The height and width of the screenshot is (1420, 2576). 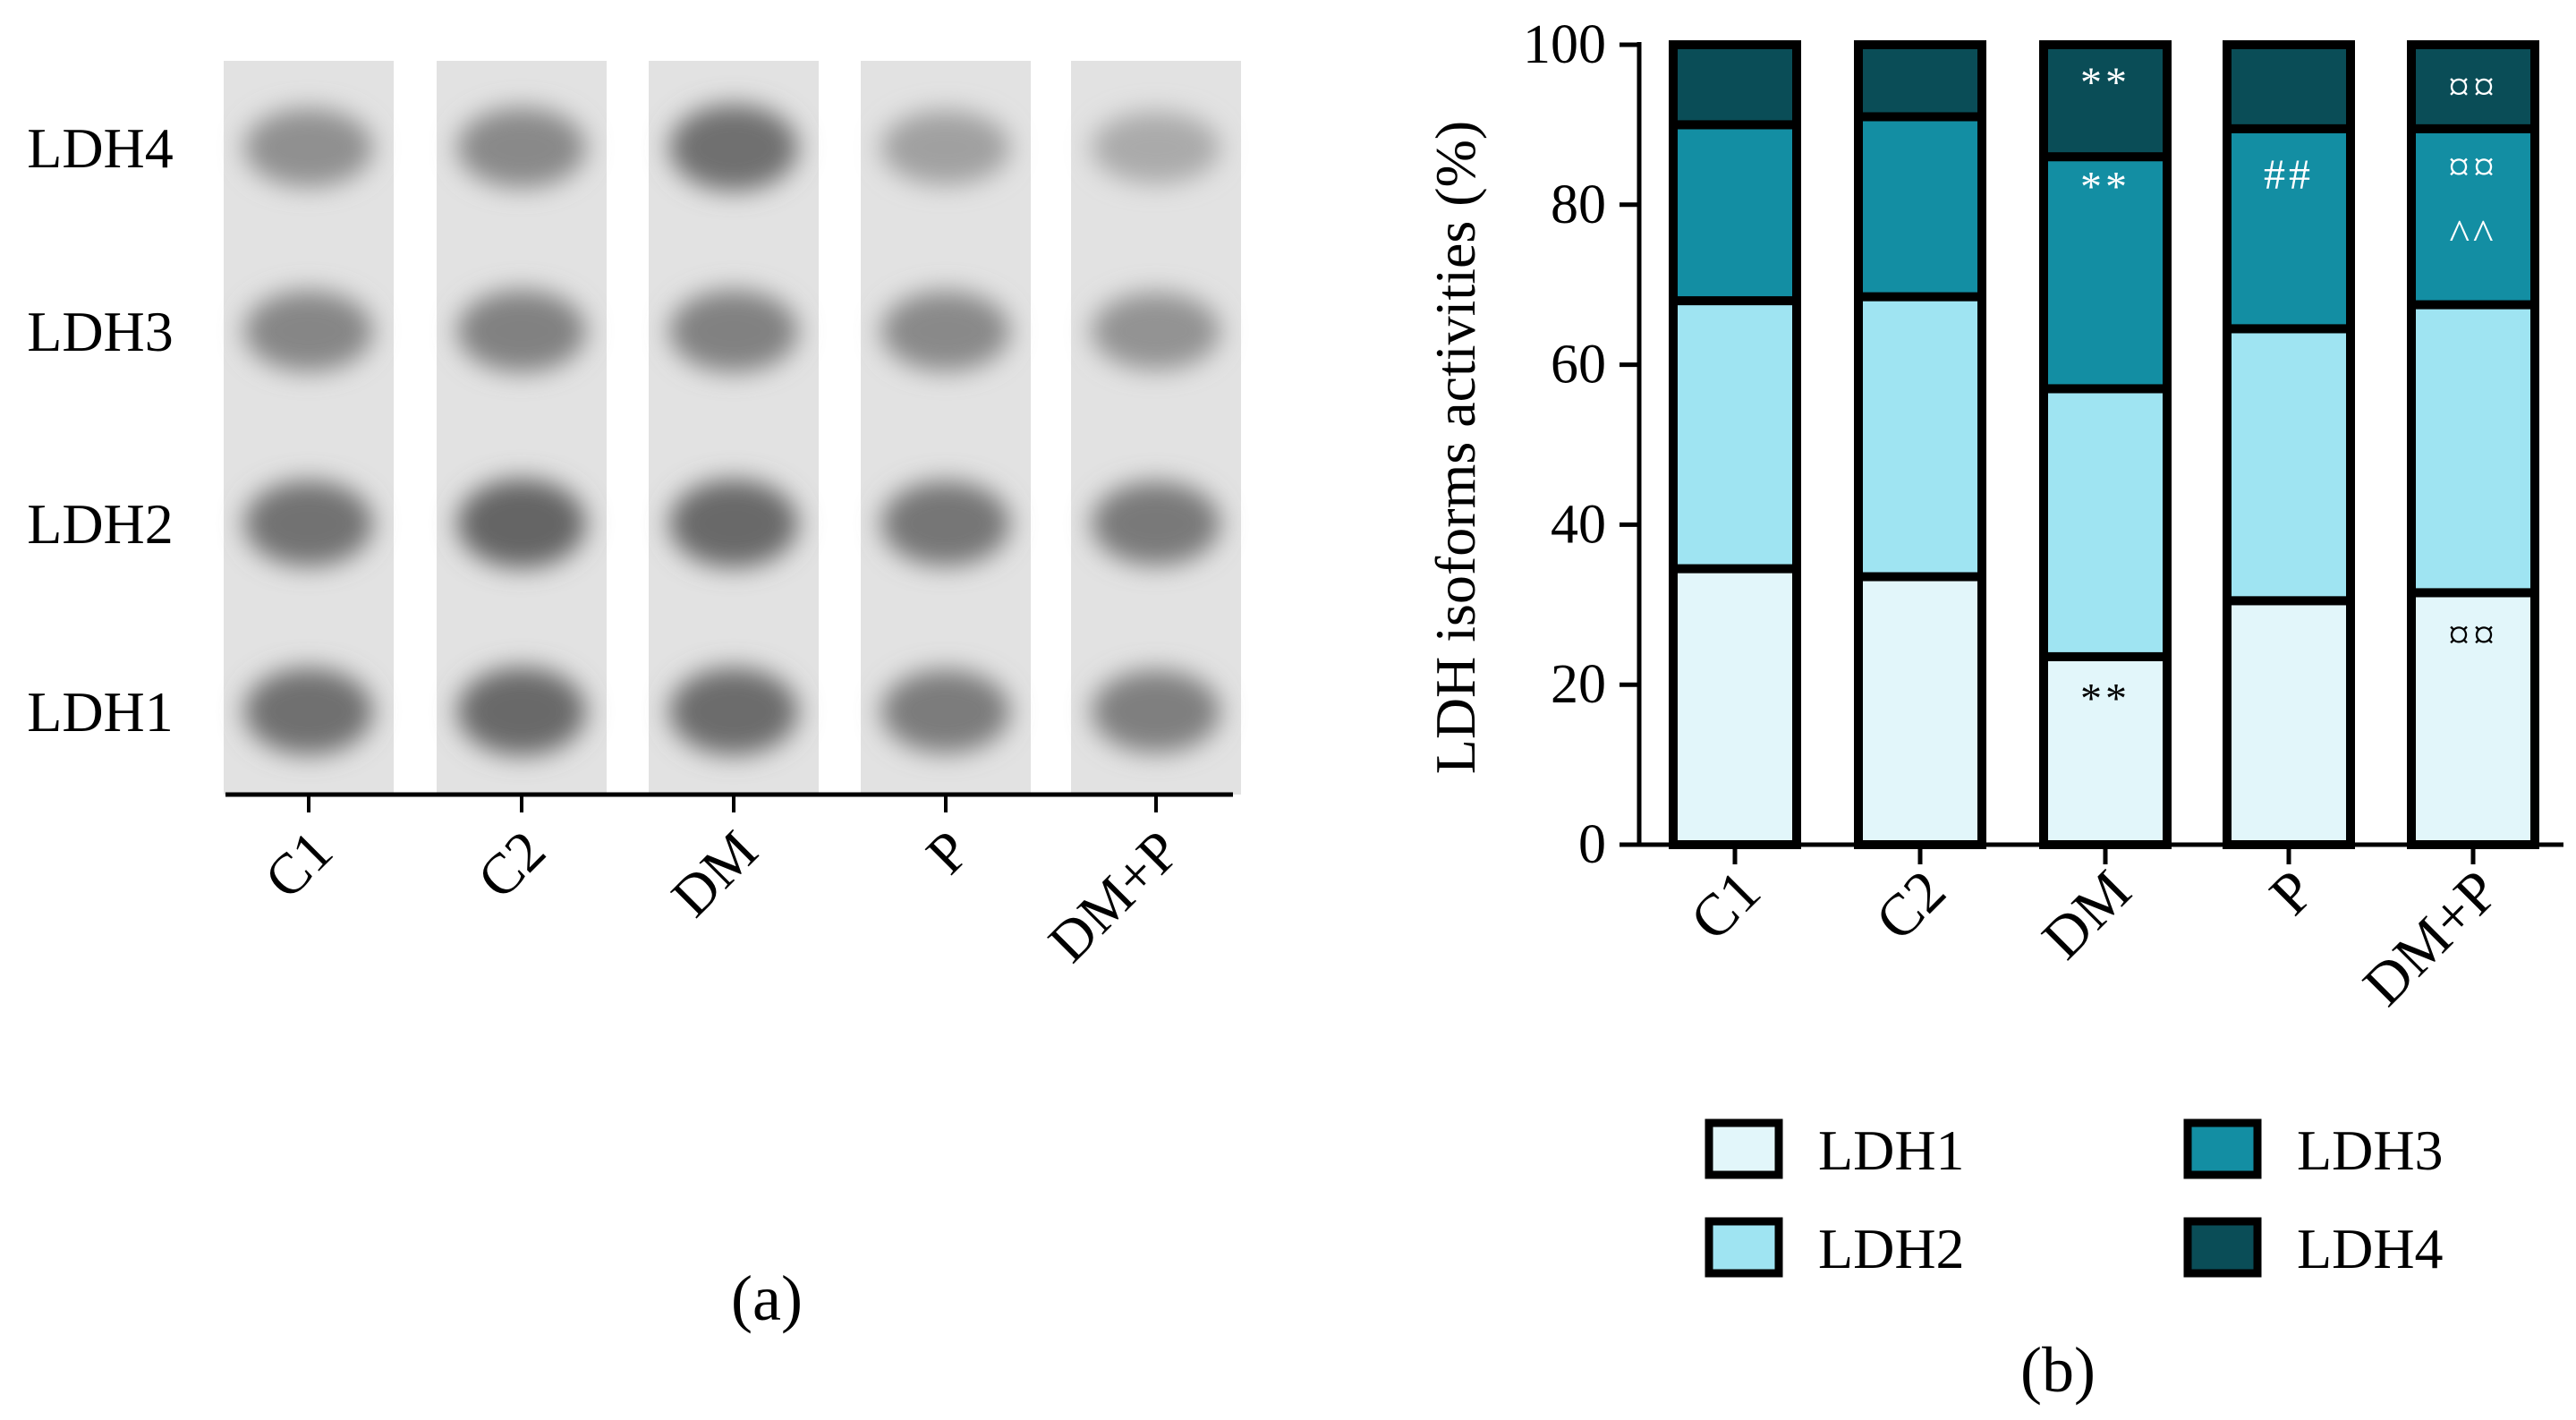 I want to click on lane-labels: C1 C2 DM P DM+P, so click(x=722, y=896).